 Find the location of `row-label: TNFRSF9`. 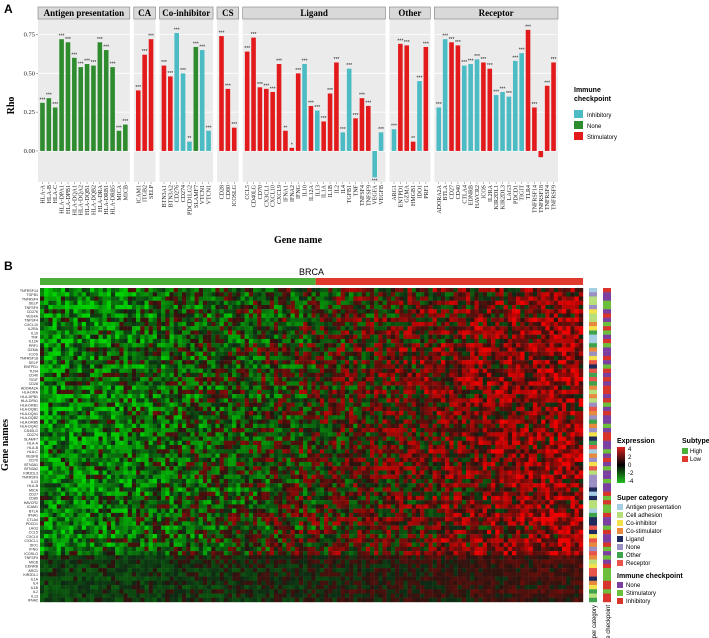

row-label: TNFRSF9 is located at coordinates (30, 478).